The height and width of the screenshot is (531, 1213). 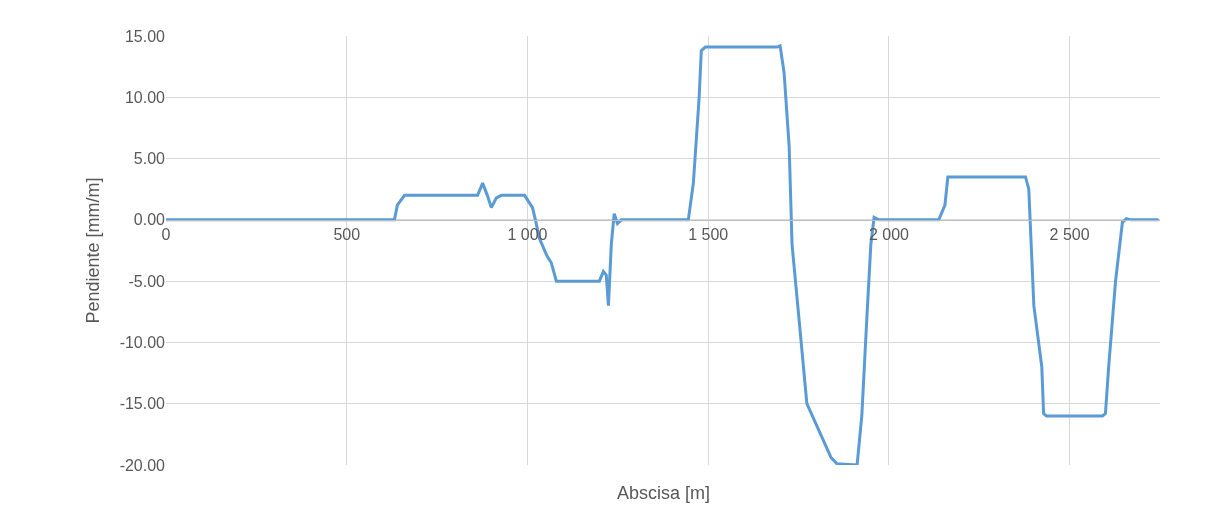 I want to click on y-tick-label: 5.00, so click(x=149, y=159).